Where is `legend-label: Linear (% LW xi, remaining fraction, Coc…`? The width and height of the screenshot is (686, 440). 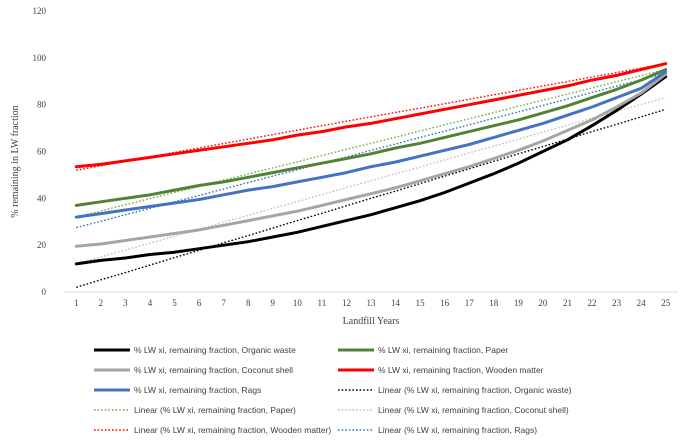
legend-label: Linear (% LW xi, remaining fraction, Coc… is located at coordinates (473, 410).